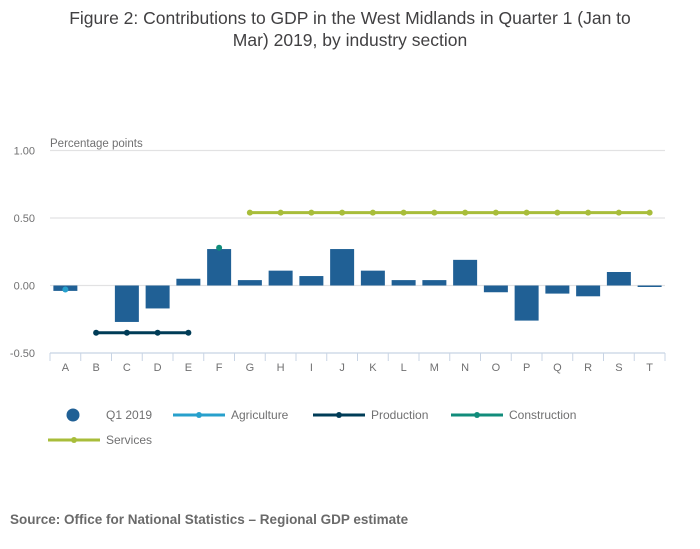 This screenshot has height=549, width=700. I want to click on bar-T, so click(649, 286).